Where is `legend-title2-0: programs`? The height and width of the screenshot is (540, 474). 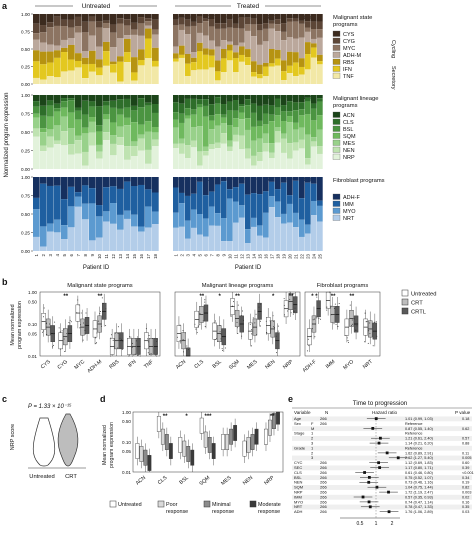
legend-title2-0: programs is located at coordinates (345, 25).